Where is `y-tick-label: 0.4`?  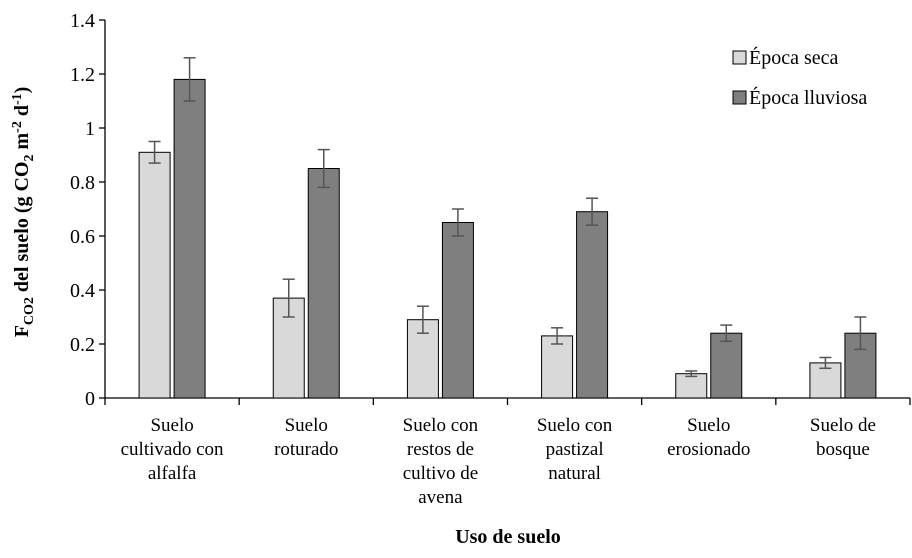 y-tick-label: 0.4 is located at coordinates (82, 291).